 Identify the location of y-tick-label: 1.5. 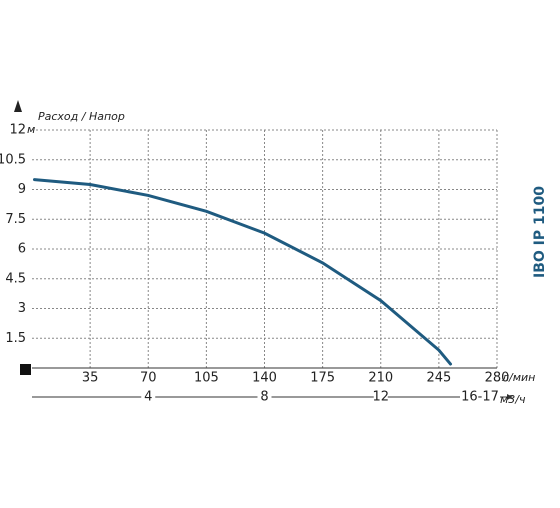
(15, 338).